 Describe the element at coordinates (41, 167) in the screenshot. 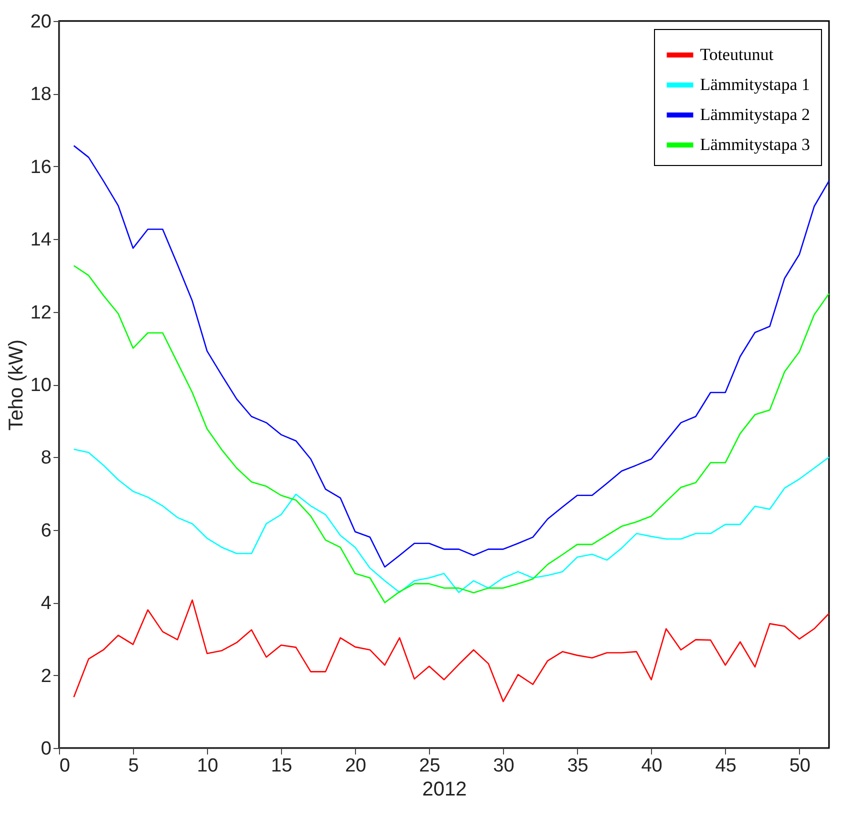

I see `y-tick-label: 16` at that location.